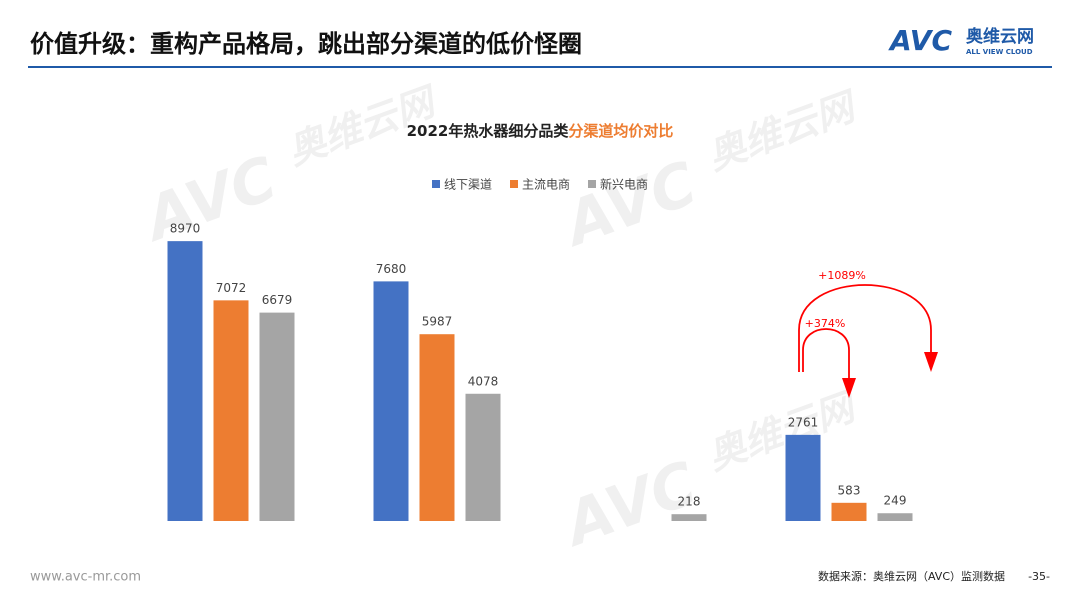 Image resolution: width=1080 pixels, height=612 pixels. I want to click on legend-label: 新兴电商, so click(624, 184).